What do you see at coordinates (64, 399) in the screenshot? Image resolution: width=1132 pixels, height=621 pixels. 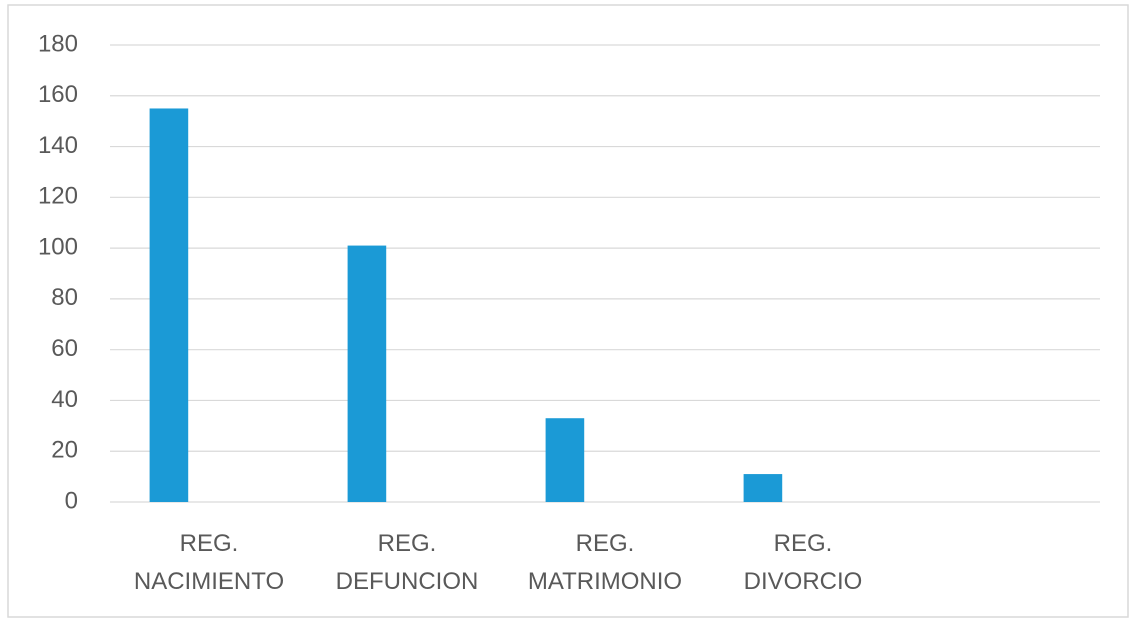 I see `y-tick-label: 40` at bounding box center [64, 399].